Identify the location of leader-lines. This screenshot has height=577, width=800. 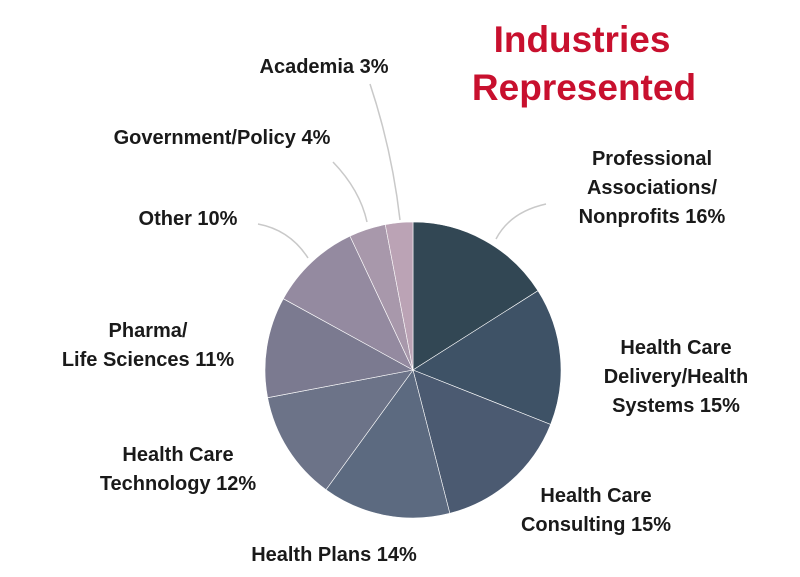
(402, 171).